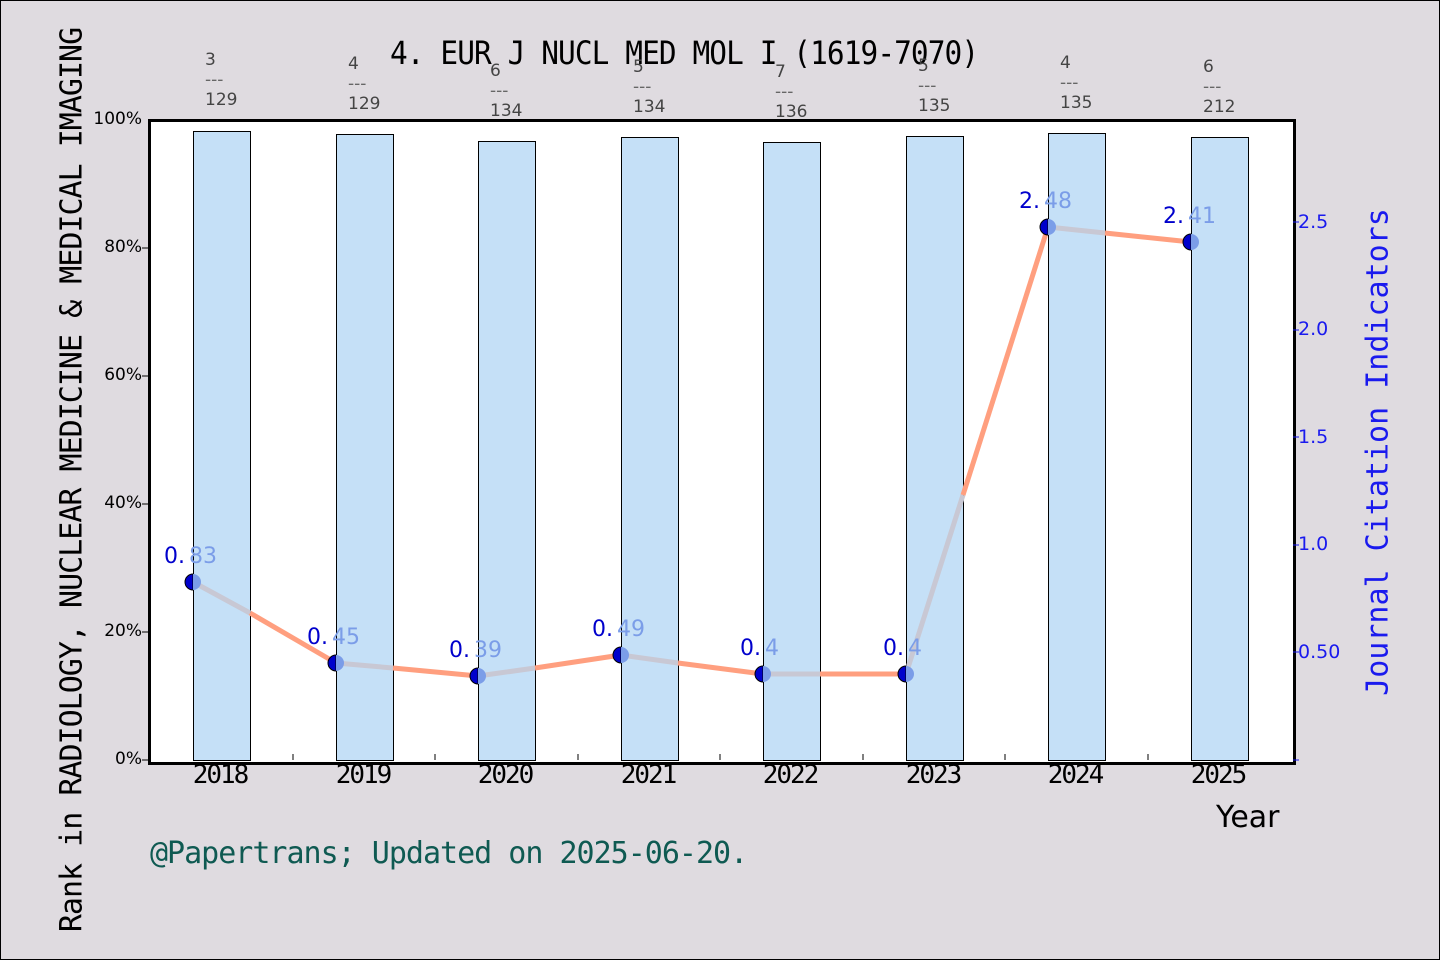  What do you see at coordinates (759, 648) in the screenshot?
I see `point-label-2022: 0. 4` at bounding box center [759, 648].